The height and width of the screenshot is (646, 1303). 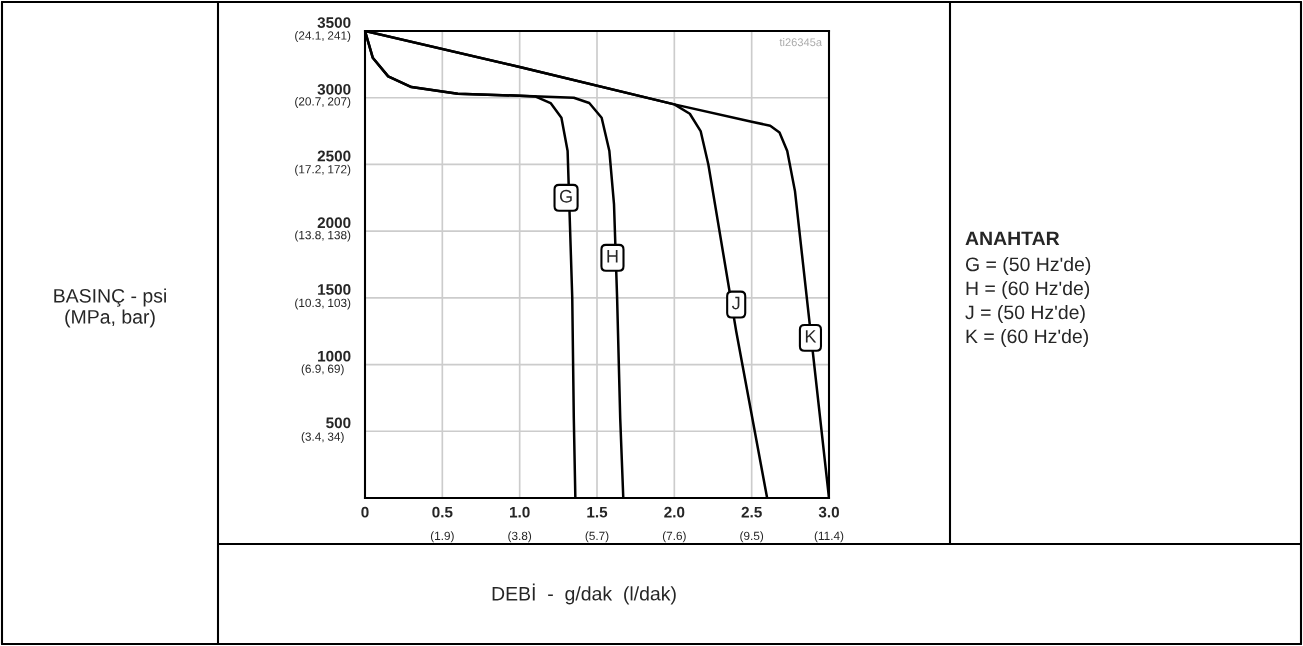 What do you see at coordinates (801, 42) in the screenshot?
I see `annotation: ti26345a` at bounding box center [801, 42].